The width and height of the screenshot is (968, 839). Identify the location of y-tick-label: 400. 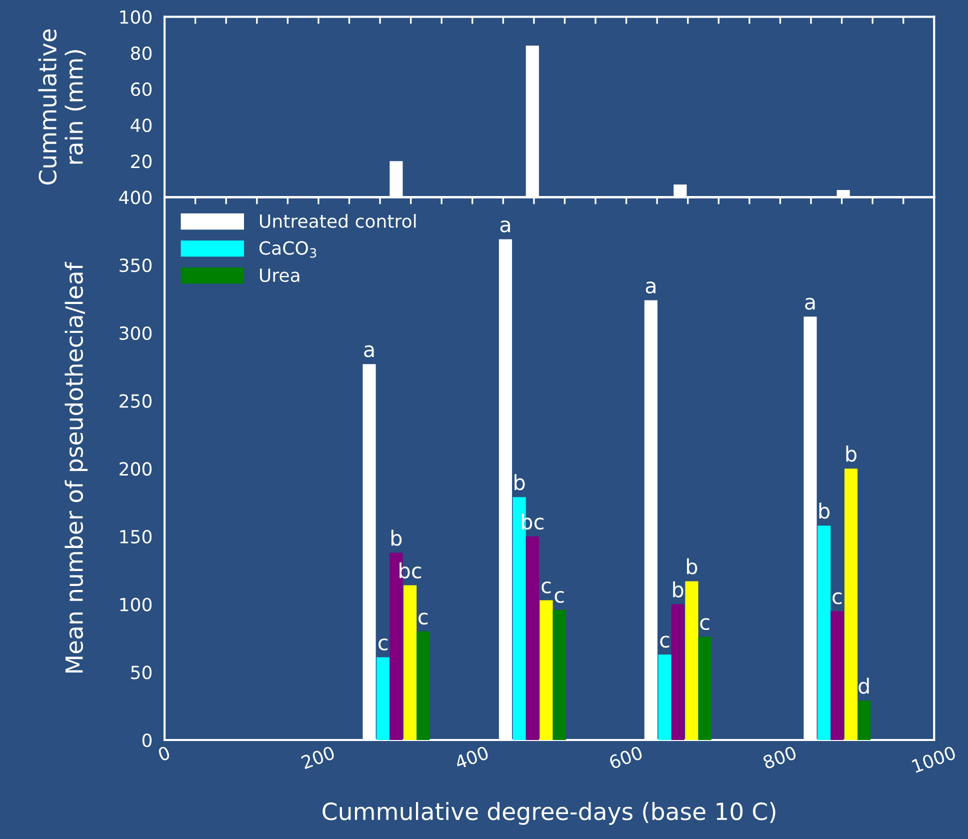
(135, 197).